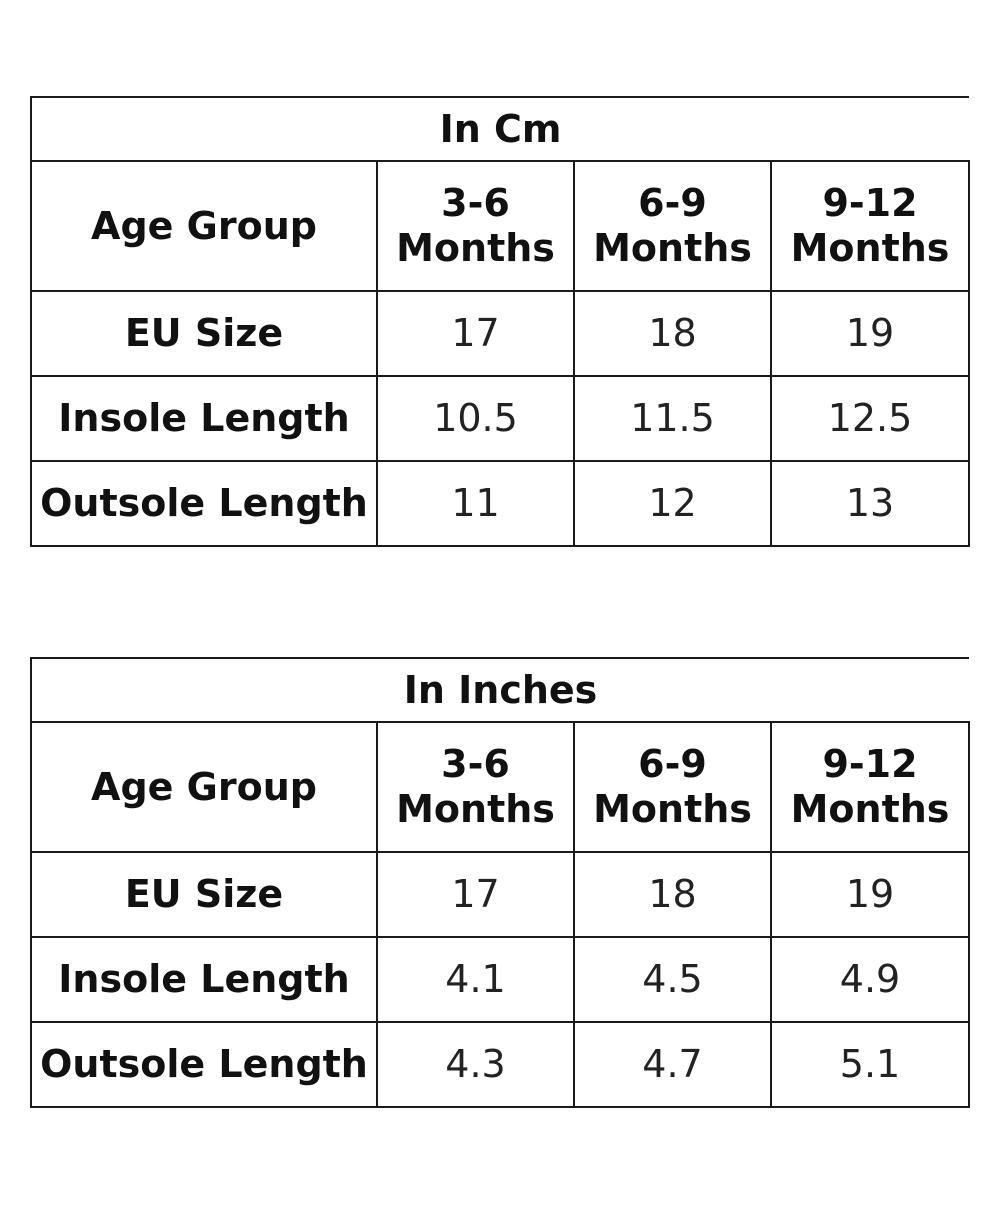 Image resolution: width=1000 pixels, height=1212 pixels. Describe the element at coordinates (672, 418) in the screenshot. I see `table-cell: 11.5` at that location.